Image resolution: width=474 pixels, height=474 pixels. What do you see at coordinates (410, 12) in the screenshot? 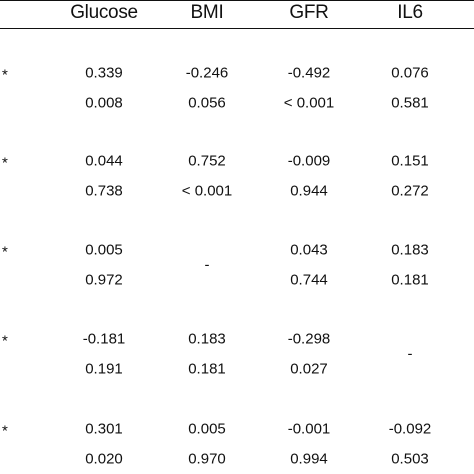
I see `header-il6: IL6` at bounding box center [410, 12].